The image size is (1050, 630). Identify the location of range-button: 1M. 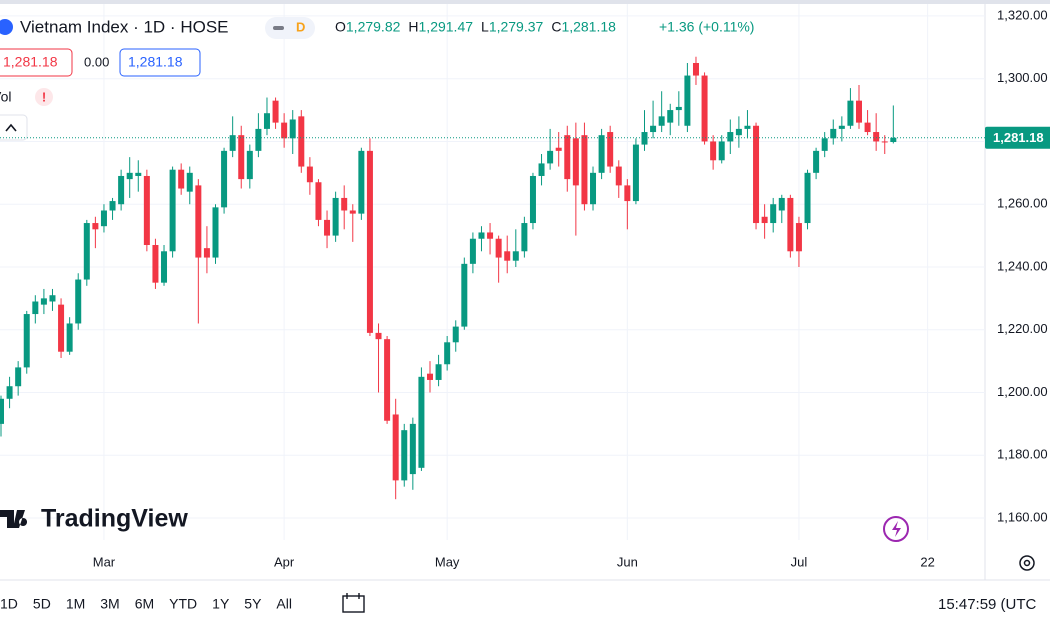
(75, 604).